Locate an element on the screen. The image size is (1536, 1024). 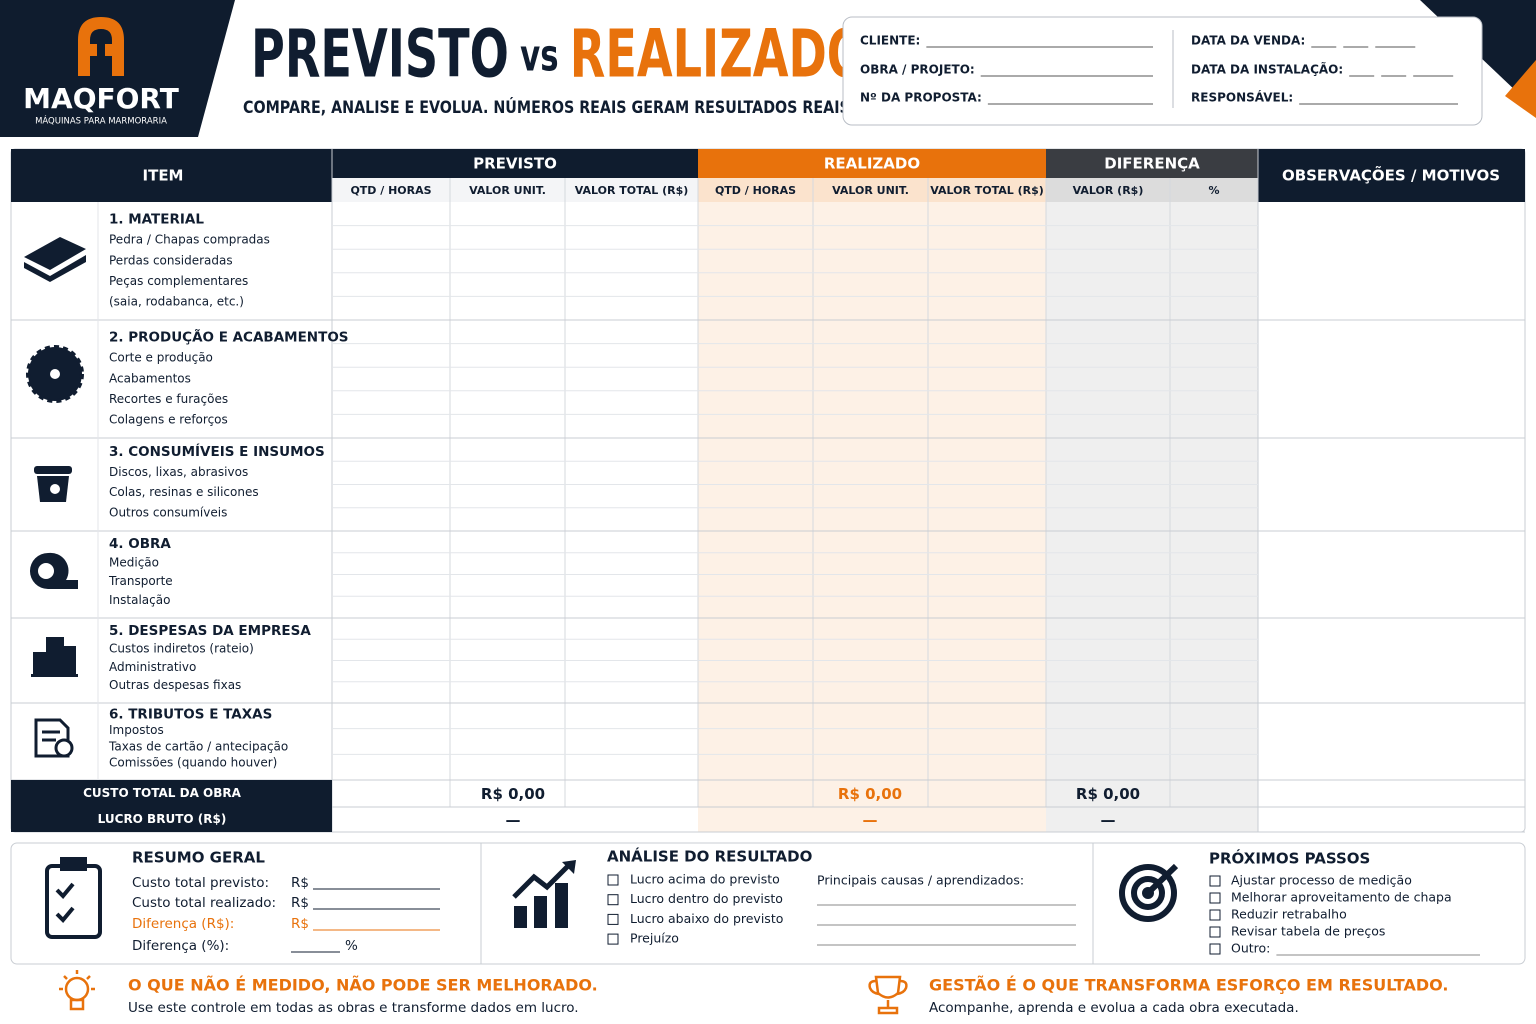
bottom-panel is located at coordinates (768, 903).